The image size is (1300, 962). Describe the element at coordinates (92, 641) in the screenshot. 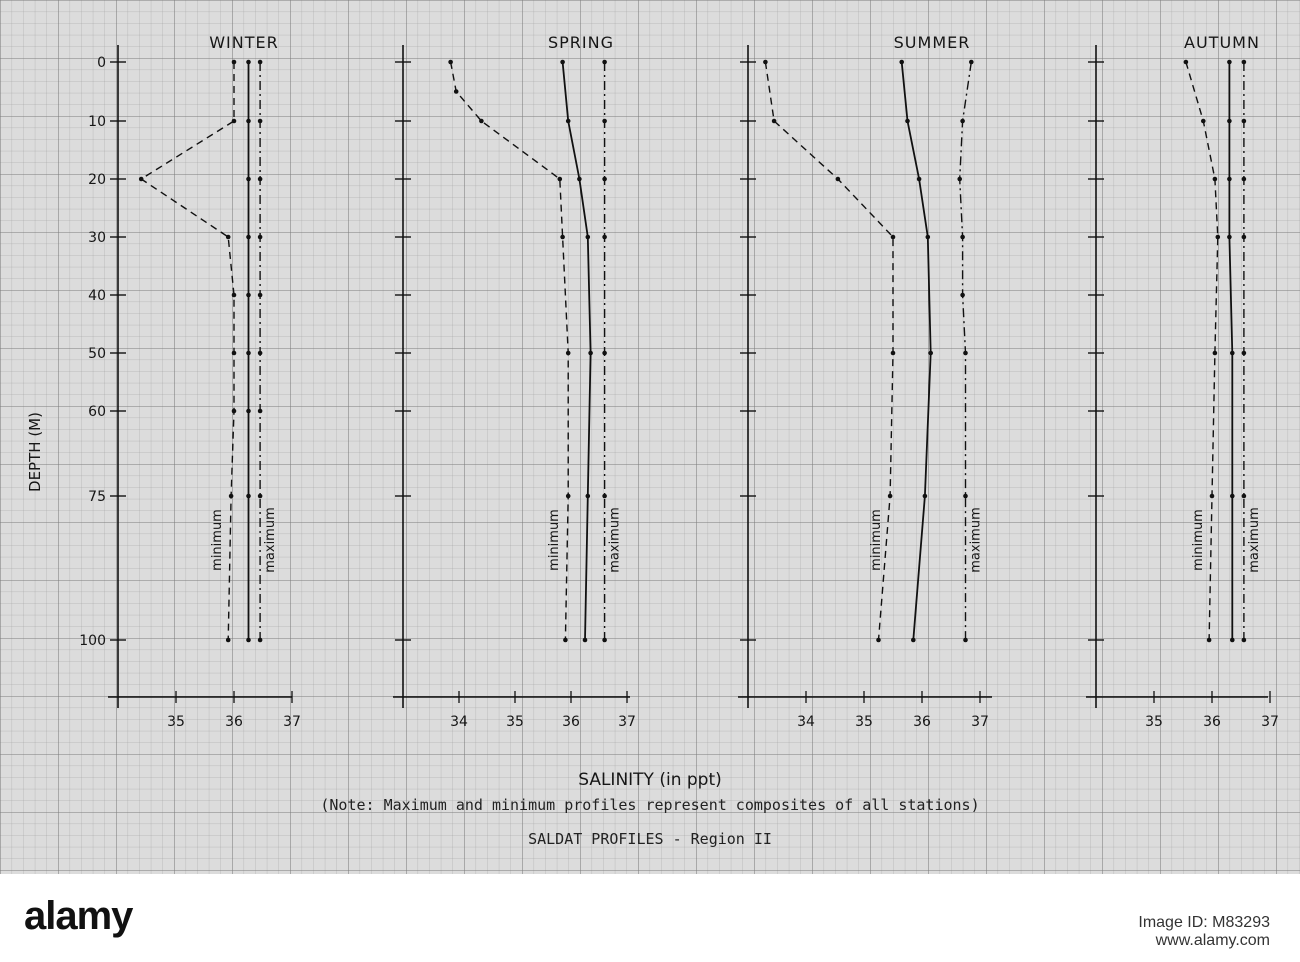

I see `depth-tick-label: 100` at that location.